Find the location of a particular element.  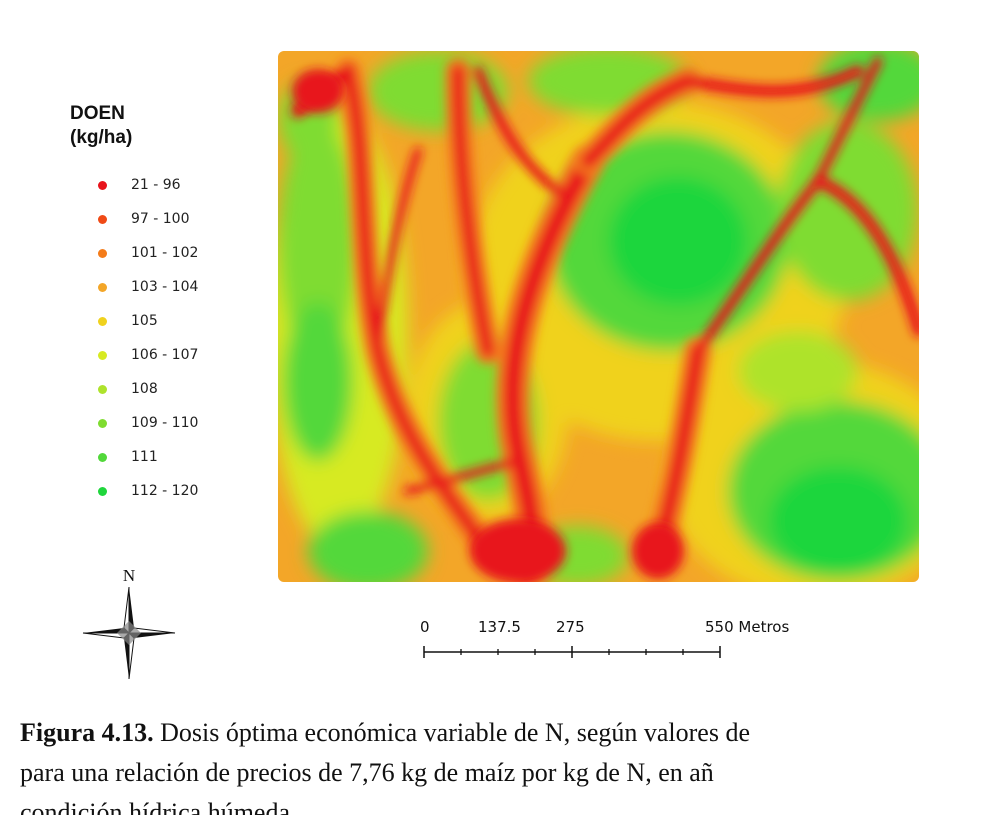

legend-item: 109 - 110 is located at coordinates (165, 423).